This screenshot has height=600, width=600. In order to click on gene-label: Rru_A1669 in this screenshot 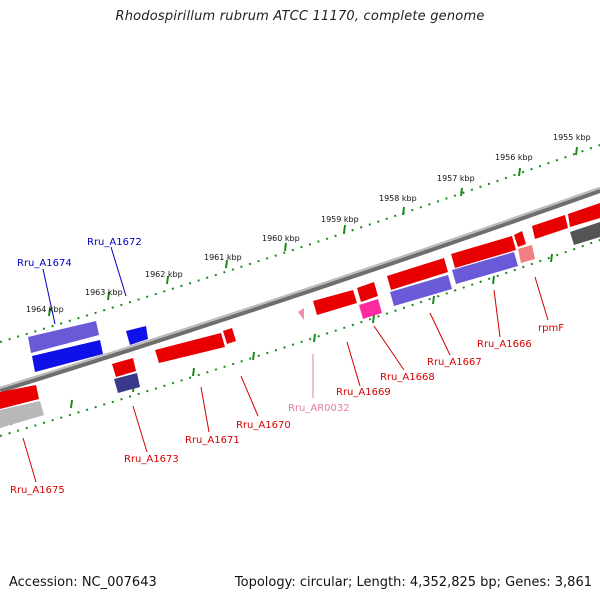, I will do `click(363, 392)`.